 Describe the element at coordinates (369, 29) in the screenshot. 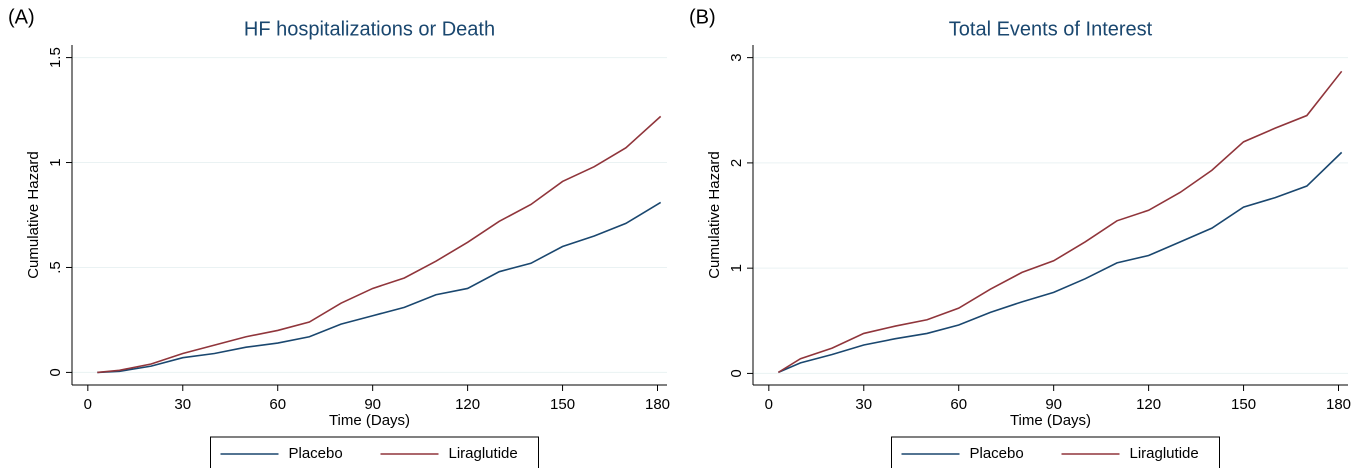

I see `chart-title: HF hospitalizations or Death` at that location.